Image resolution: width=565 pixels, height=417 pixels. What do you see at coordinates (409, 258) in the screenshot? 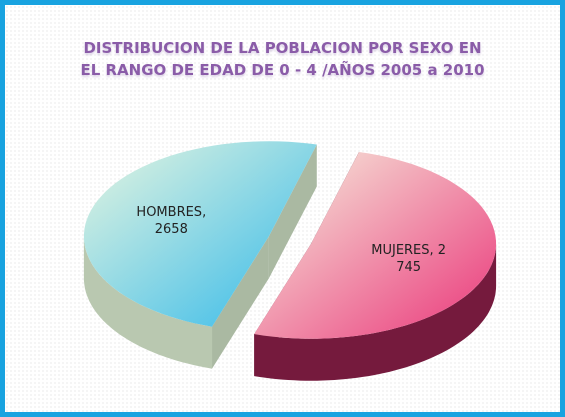
I see `data-label: MUJERES, 2745` at bounding box center [409, 258].